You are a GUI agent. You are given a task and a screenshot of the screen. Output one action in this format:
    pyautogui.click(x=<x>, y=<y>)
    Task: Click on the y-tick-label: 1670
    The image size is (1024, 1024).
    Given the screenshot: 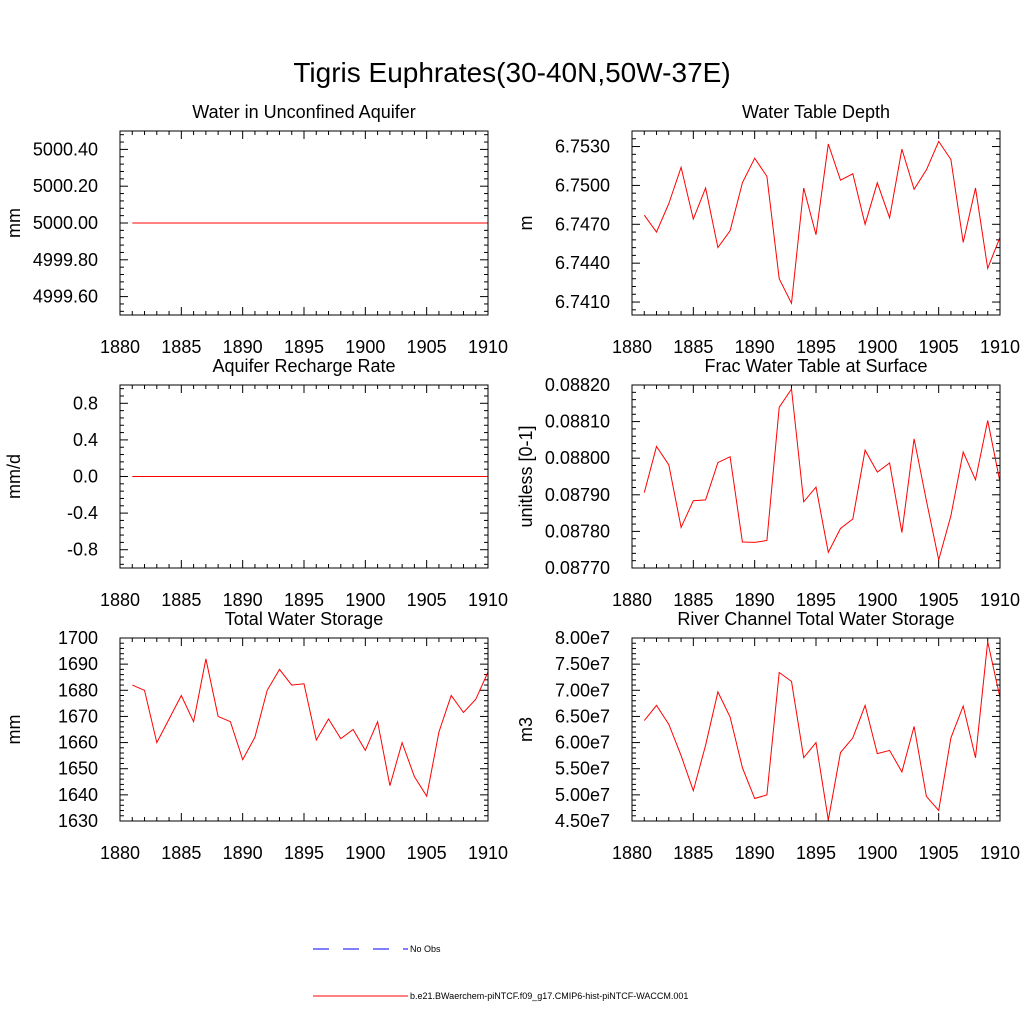 What is the action you would take?
    pyautogui.click(x=78, y=716)
    